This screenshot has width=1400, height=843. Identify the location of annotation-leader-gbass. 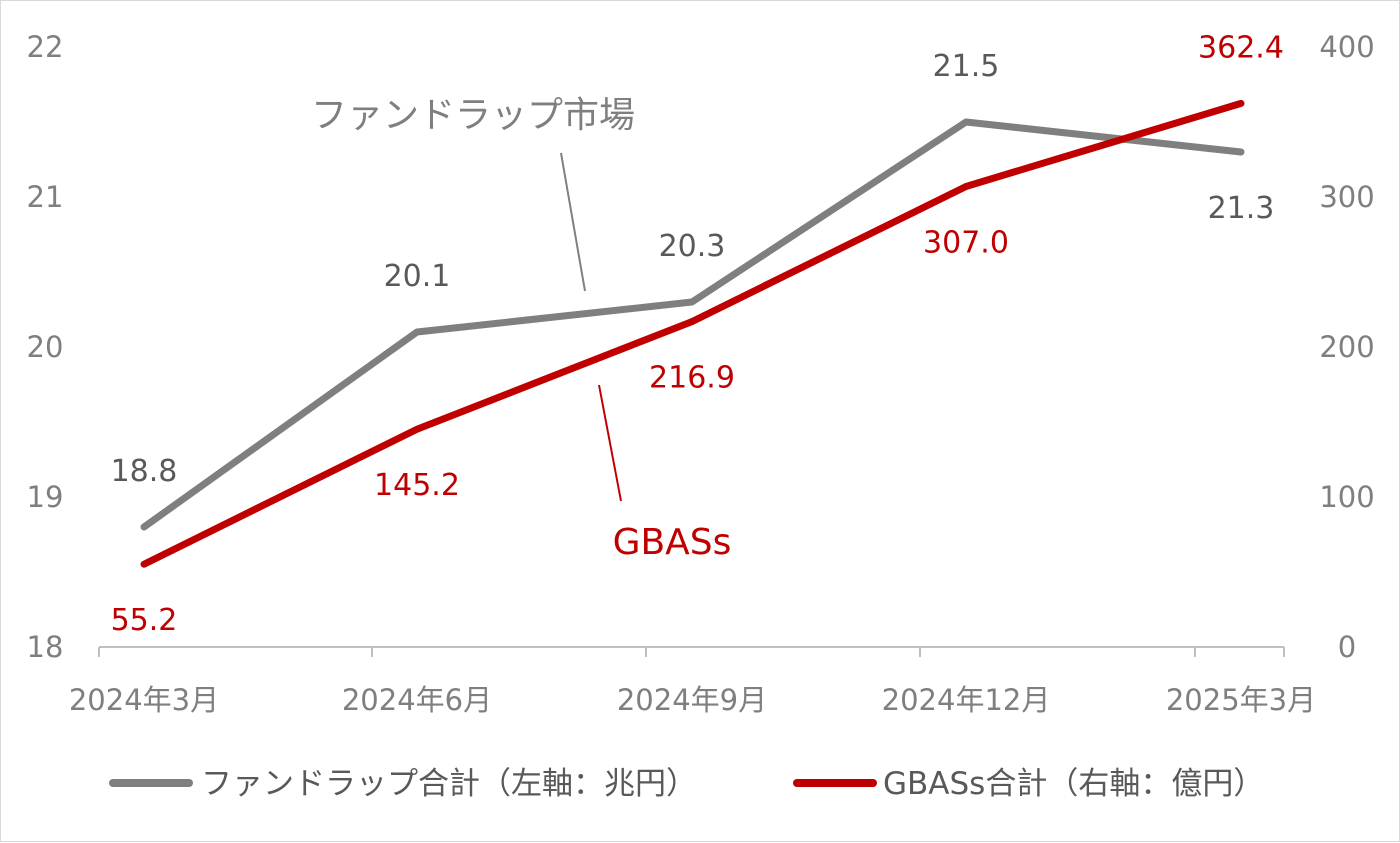
(610, 443).